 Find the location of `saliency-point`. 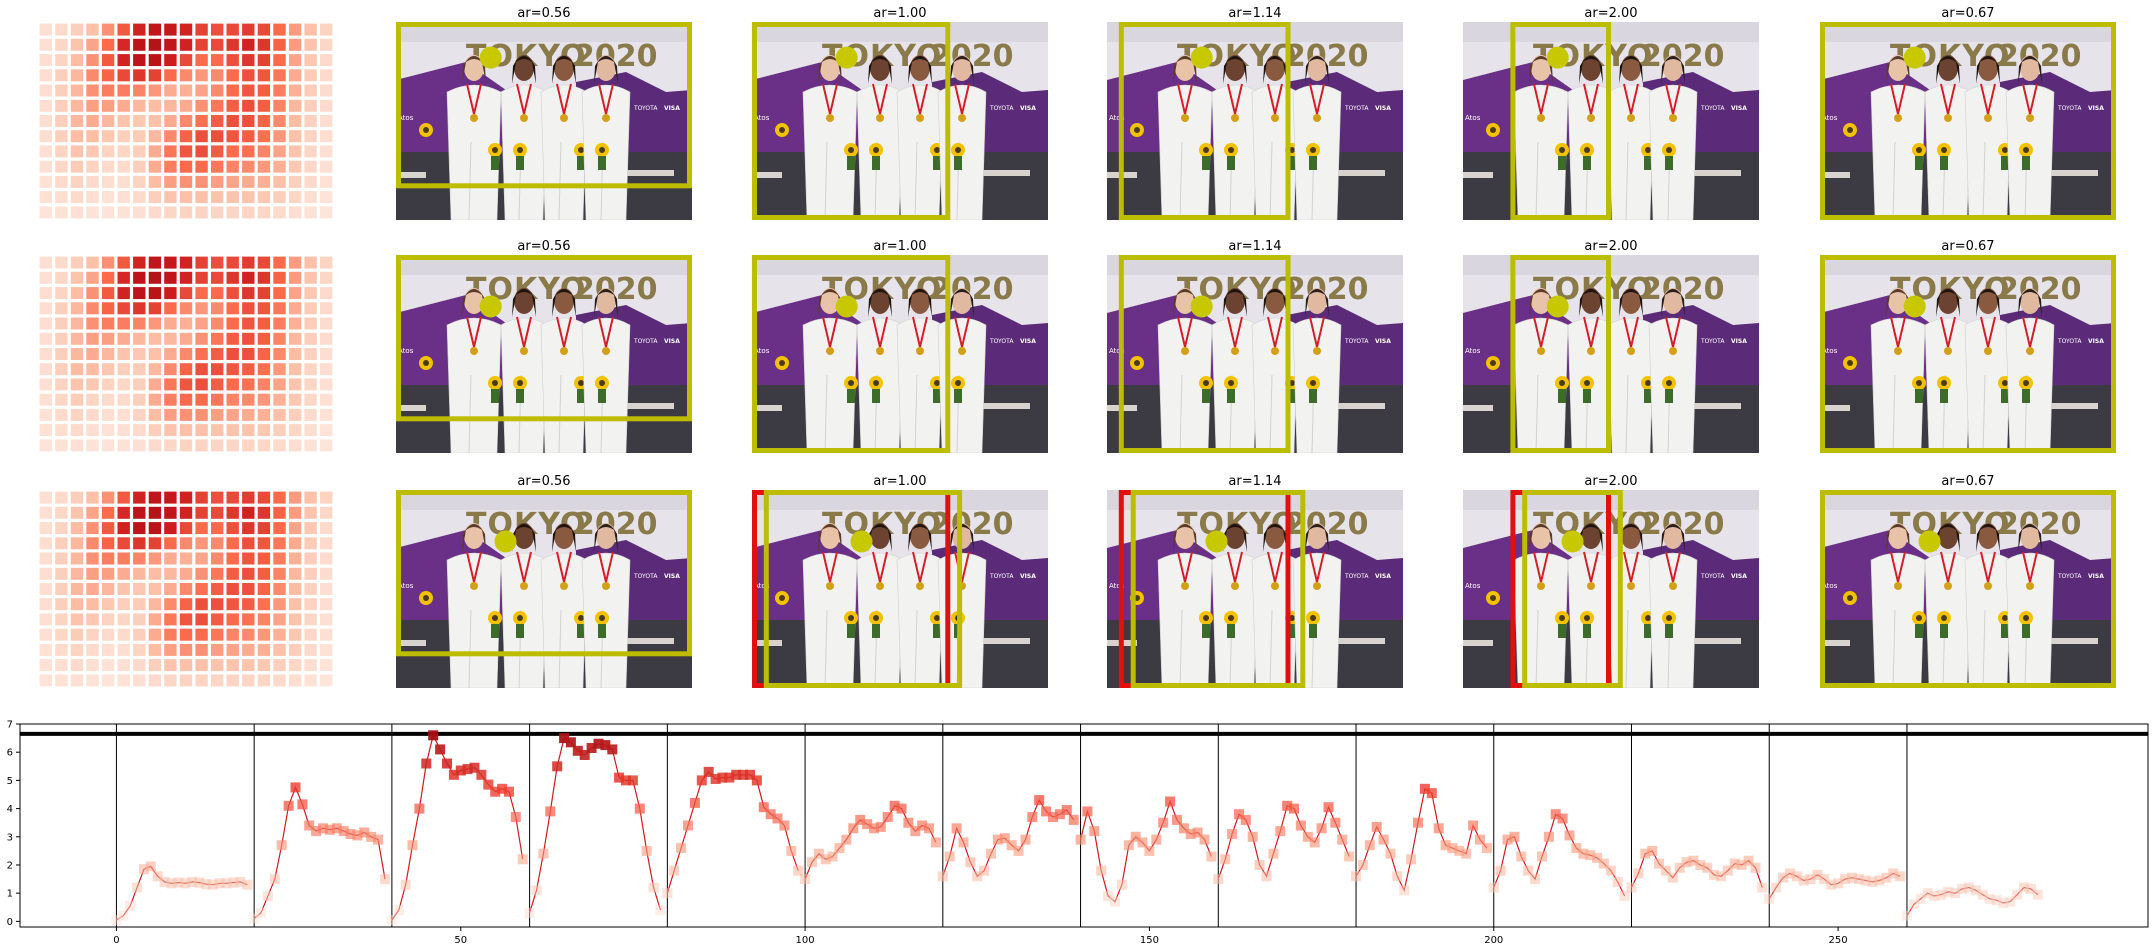

saliency-point is located at coordinates (1914, 306).